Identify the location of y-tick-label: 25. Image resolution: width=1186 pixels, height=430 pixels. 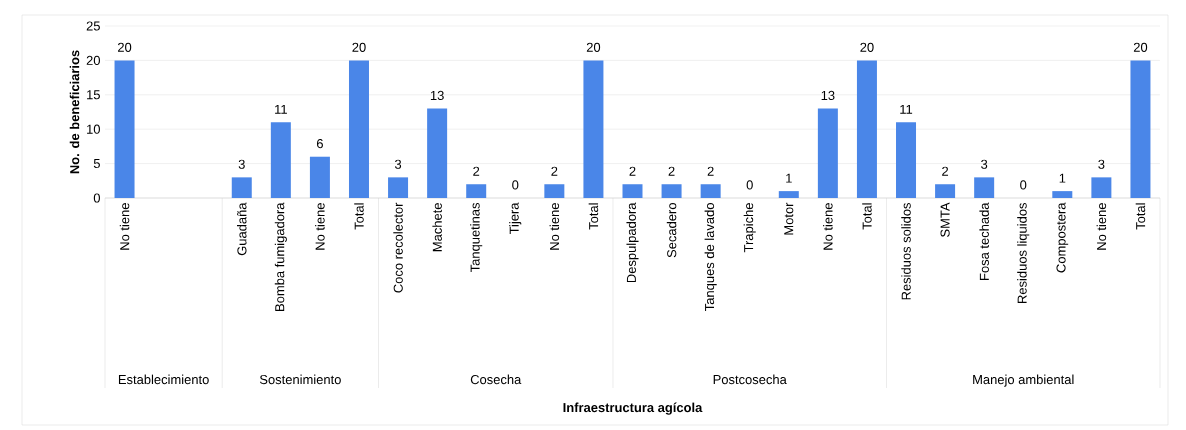
(93, 26).